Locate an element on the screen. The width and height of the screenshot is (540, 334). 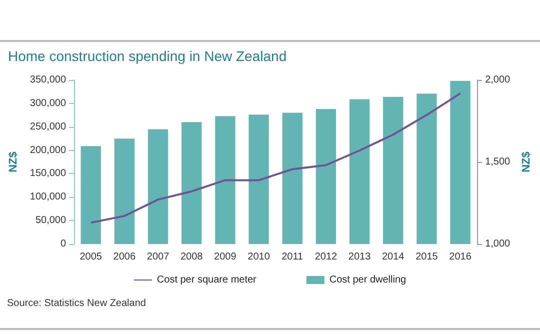
y-tick-label: 250,000 is located at coordinates (48, 126).